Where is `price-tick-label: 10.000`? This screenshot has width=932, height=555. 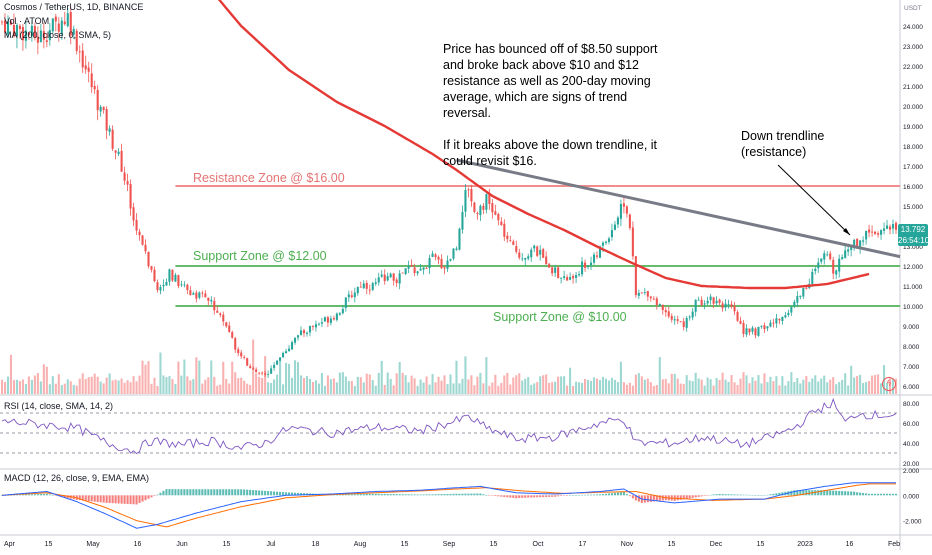
price-tick-label: 10.000 is located at coordinates (913, 307).